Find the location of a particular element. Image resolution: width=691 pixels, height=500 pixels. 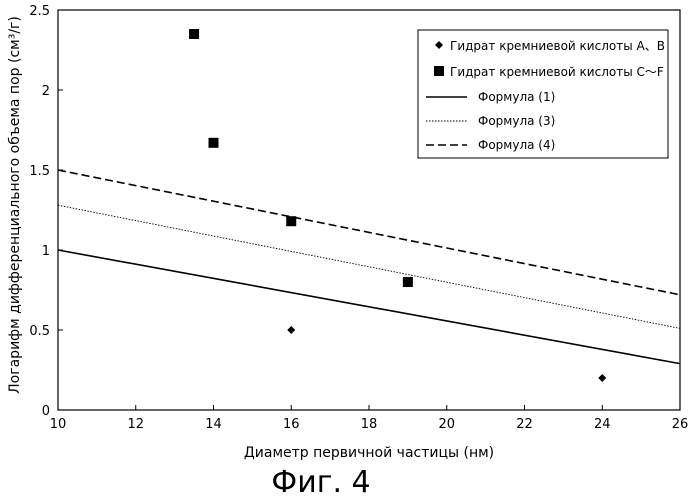

x-tick-label: 12 is located at coordinates (135, 424).